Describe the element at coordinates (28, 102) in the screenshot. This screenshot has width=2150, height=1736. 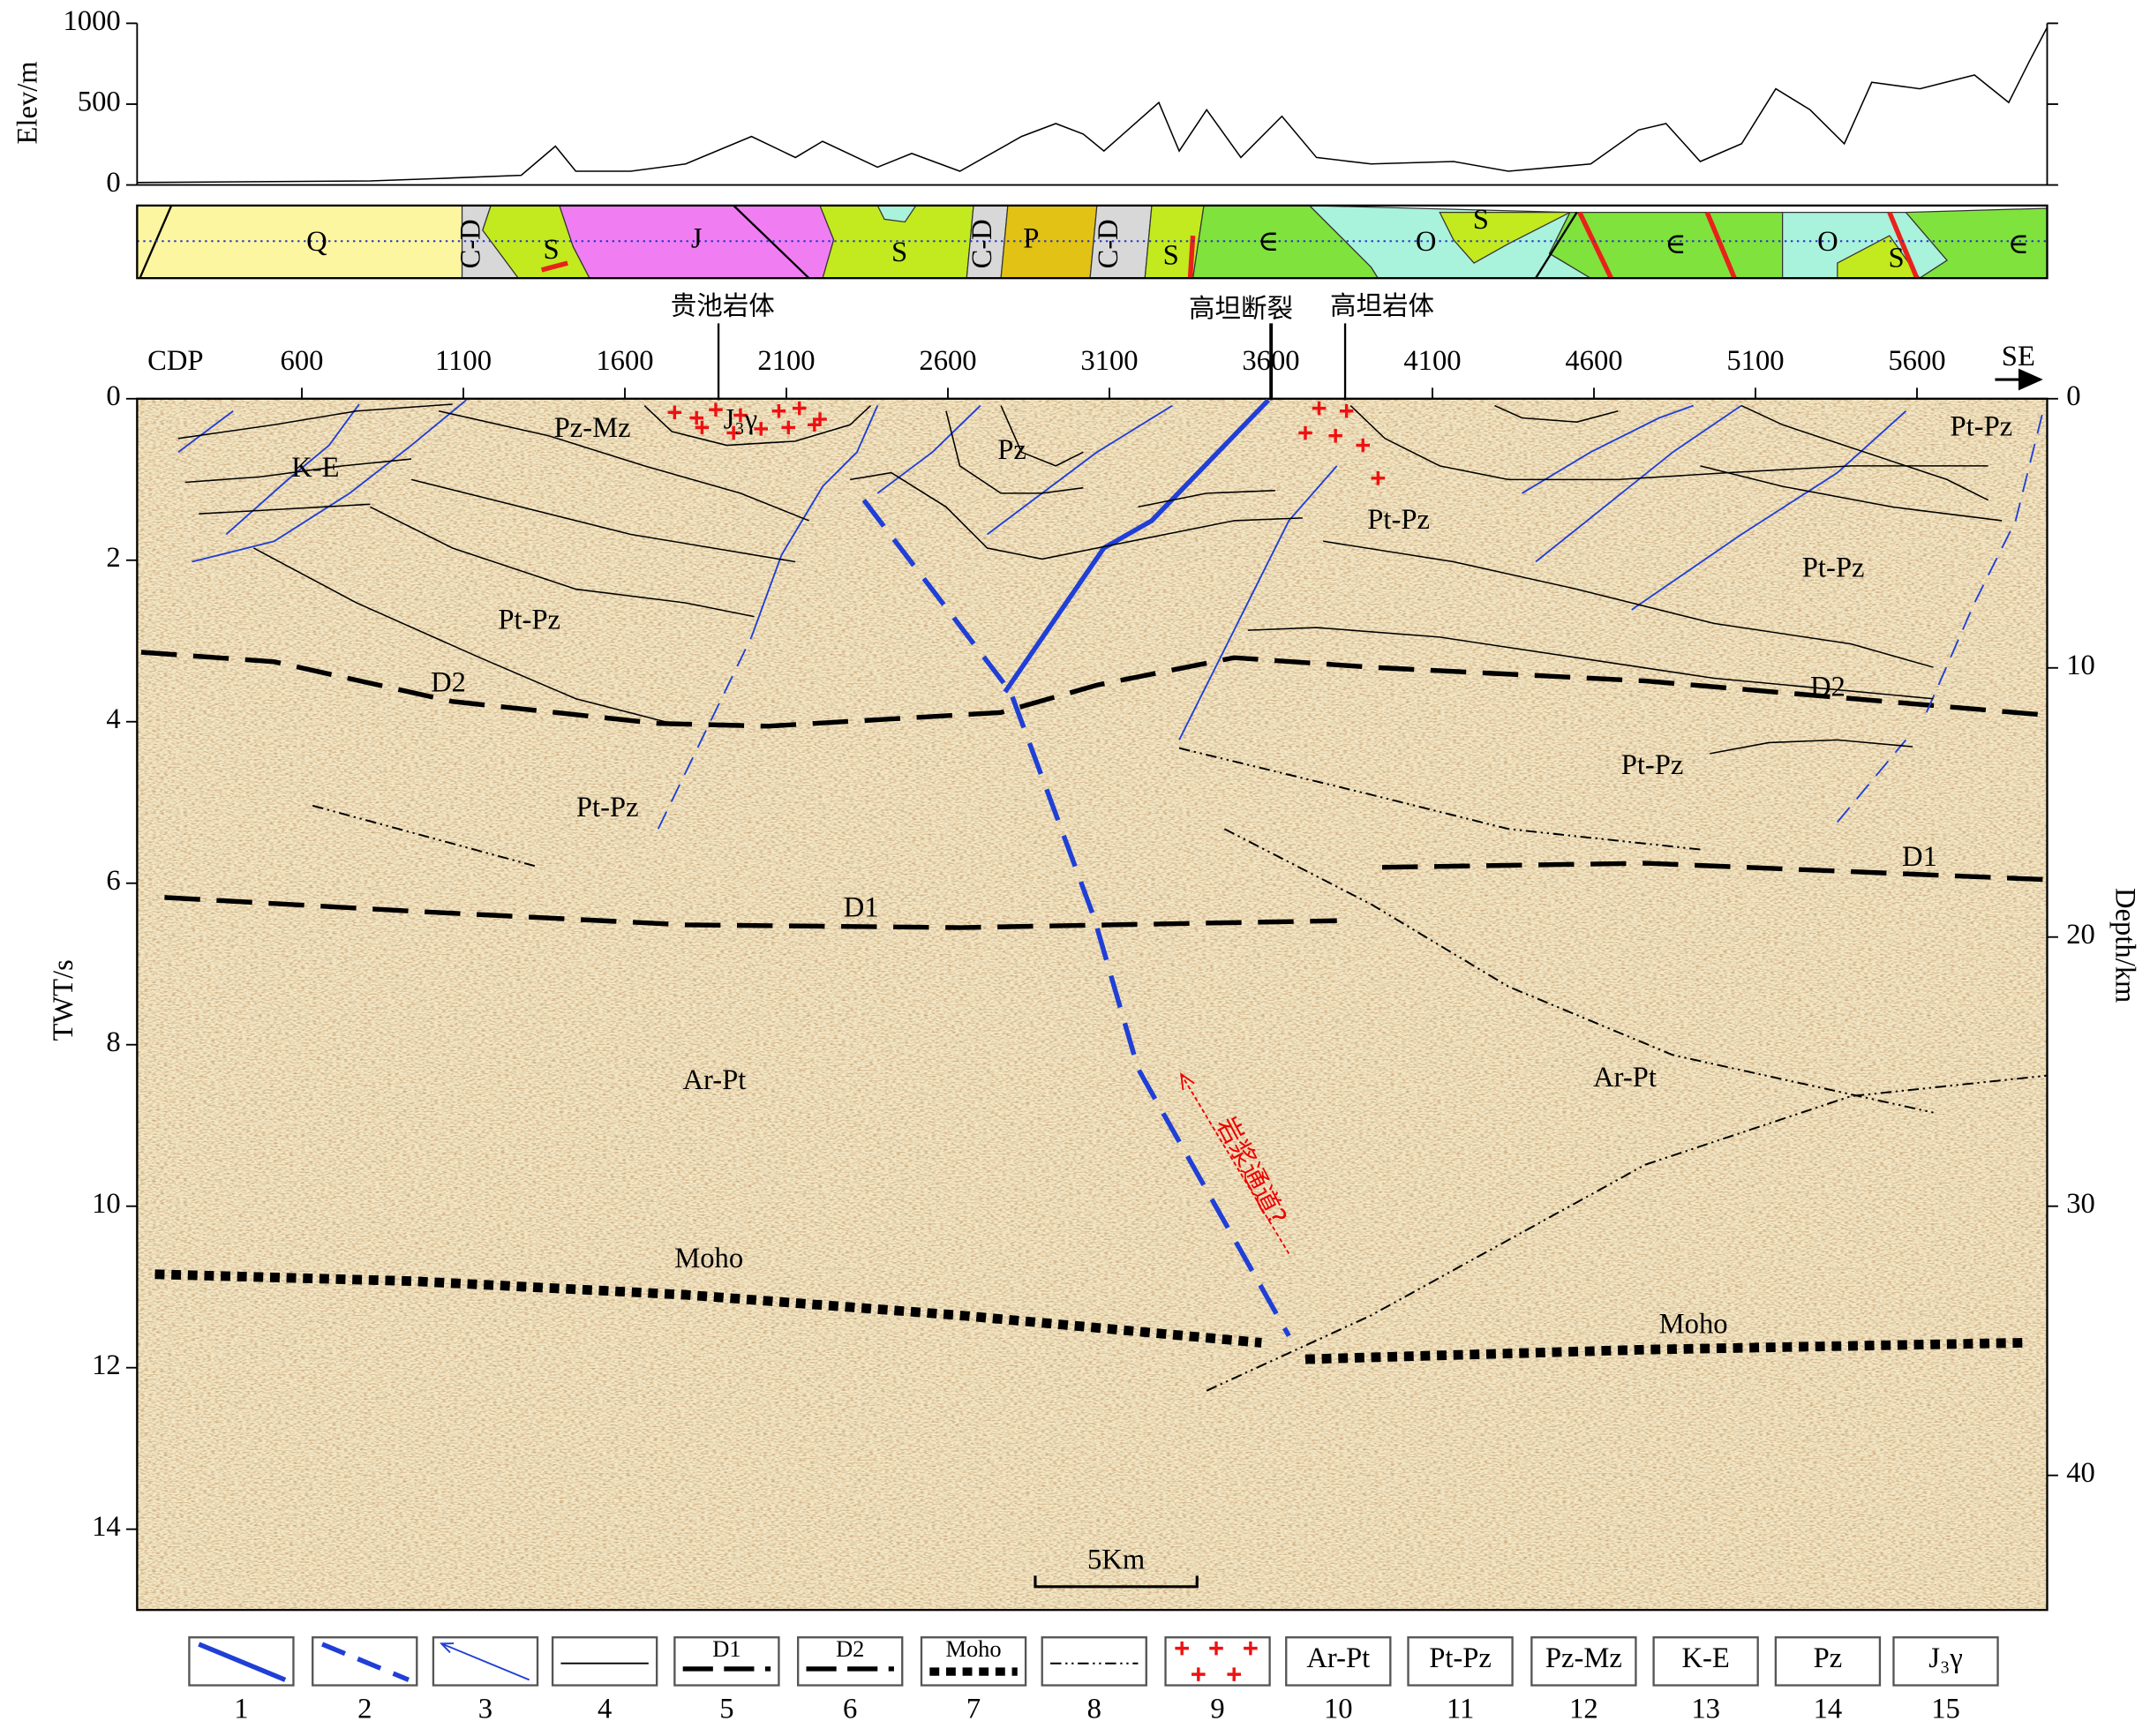
I see `y-axis-label: Elev/m` at that location.